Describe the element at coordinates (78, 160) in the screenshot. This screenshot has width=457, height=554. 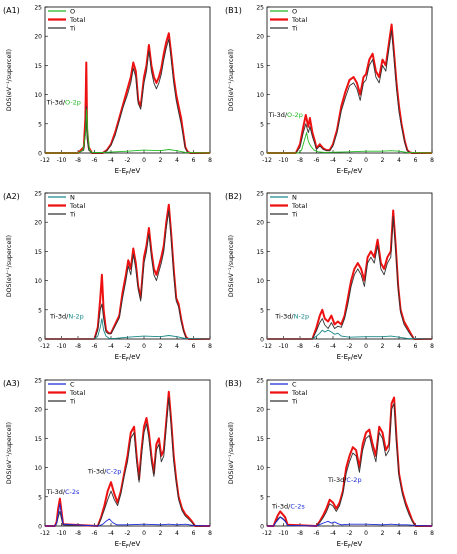
I see `x-tick-label: -8` at that location.